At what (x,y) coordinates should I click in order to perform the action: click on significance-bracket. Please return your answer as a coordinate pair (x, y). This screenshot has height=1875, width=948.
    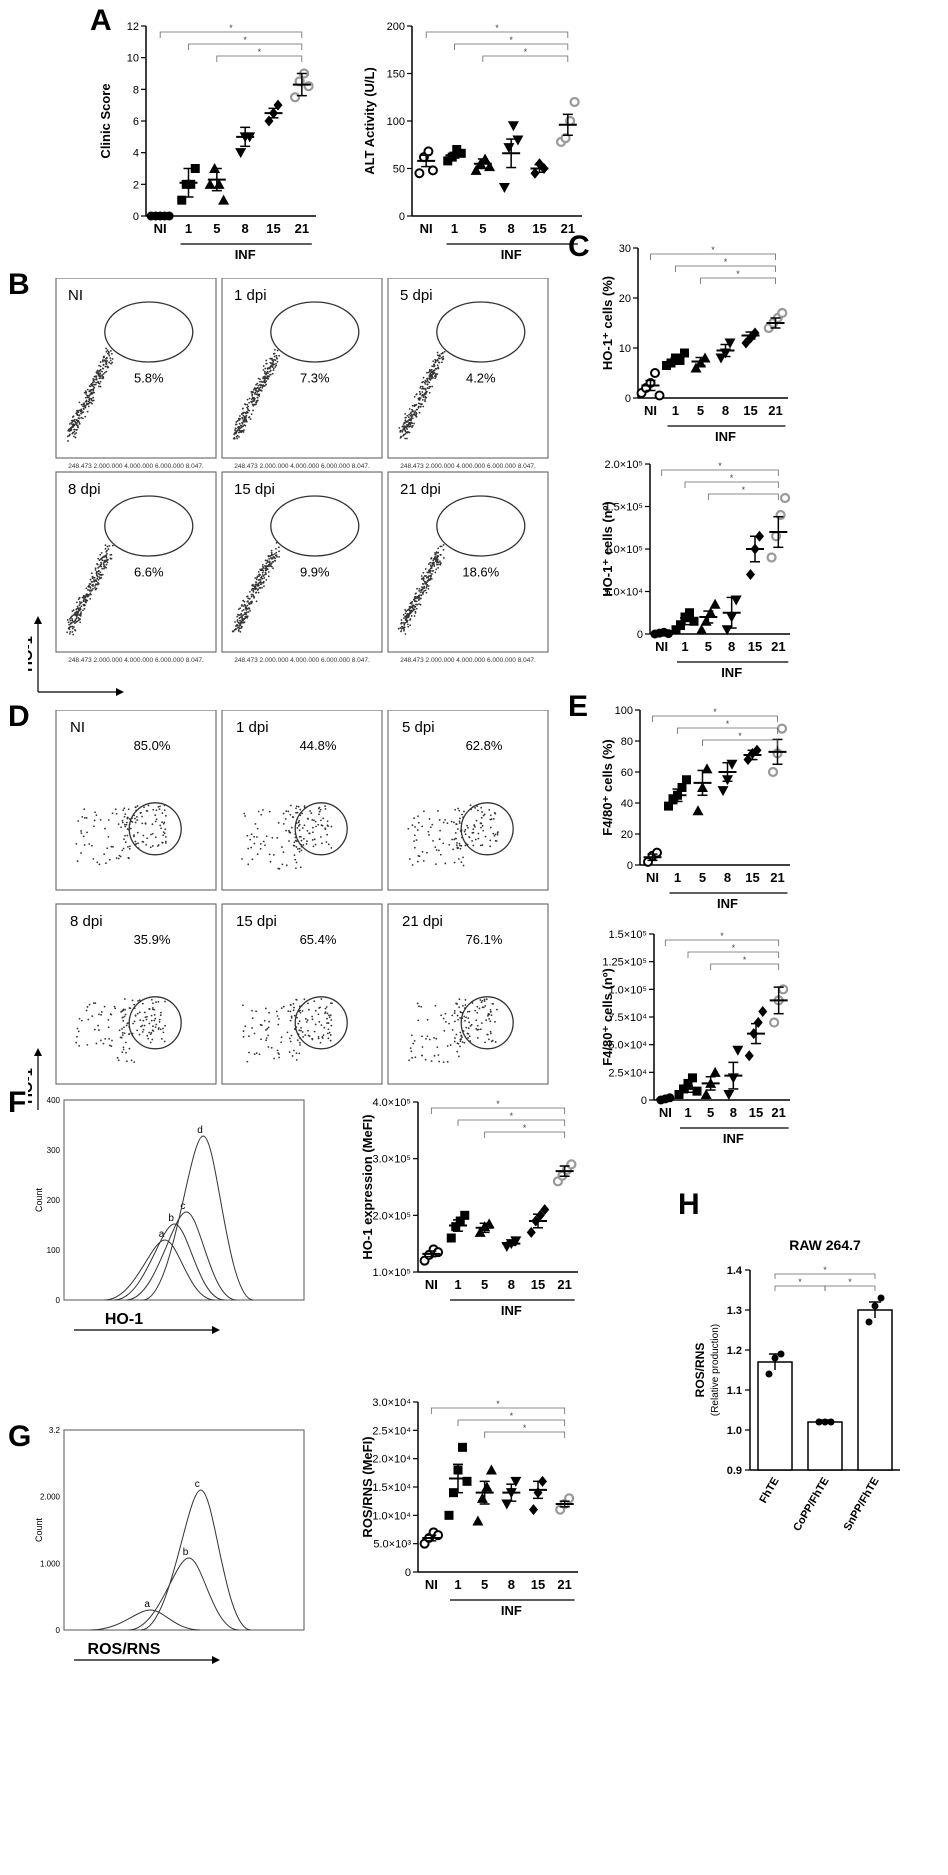
    Looking at the image, I should click on (738, 280).